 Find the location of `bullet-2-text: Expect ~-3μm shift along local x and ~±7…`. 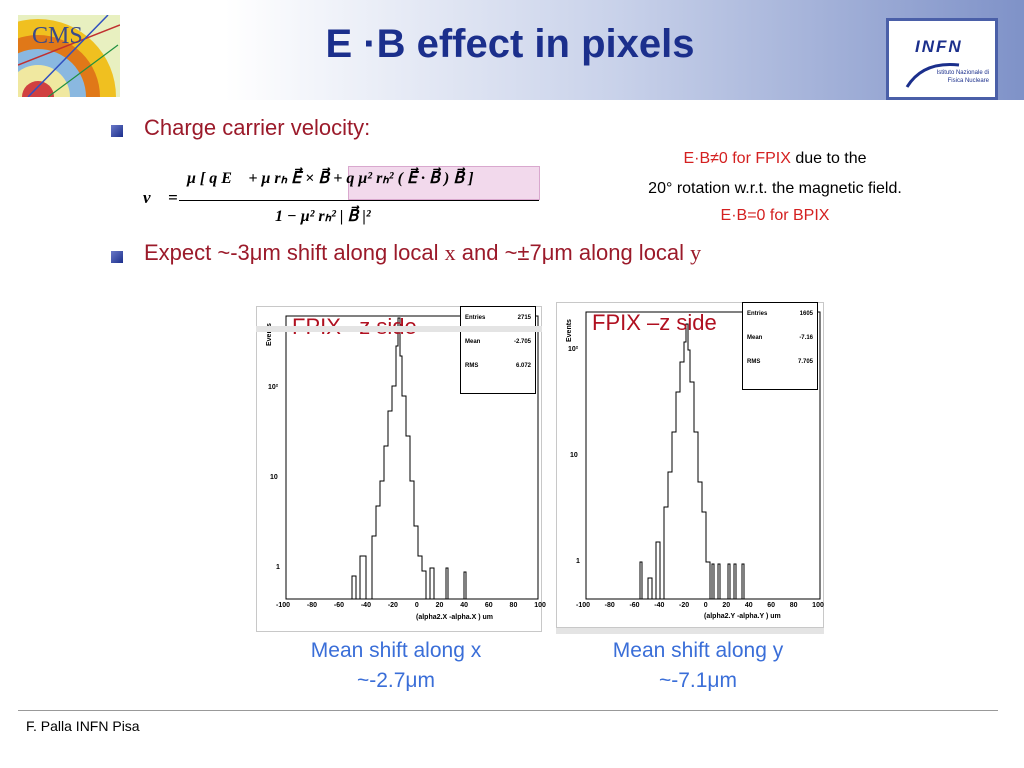

bullet-2-text: Expect ~-3μm shift along local x and ~±7… is located at coordinates (422, 253).